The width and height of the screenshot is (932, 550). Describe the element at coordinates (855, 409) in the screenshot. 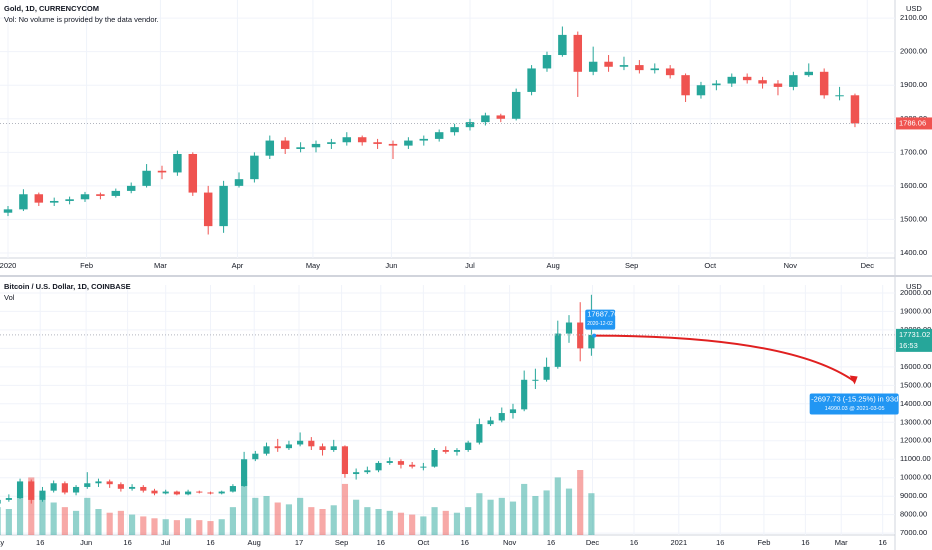

I see `measure-end-label: 14990.03 @ 2021-03-05` at that location.